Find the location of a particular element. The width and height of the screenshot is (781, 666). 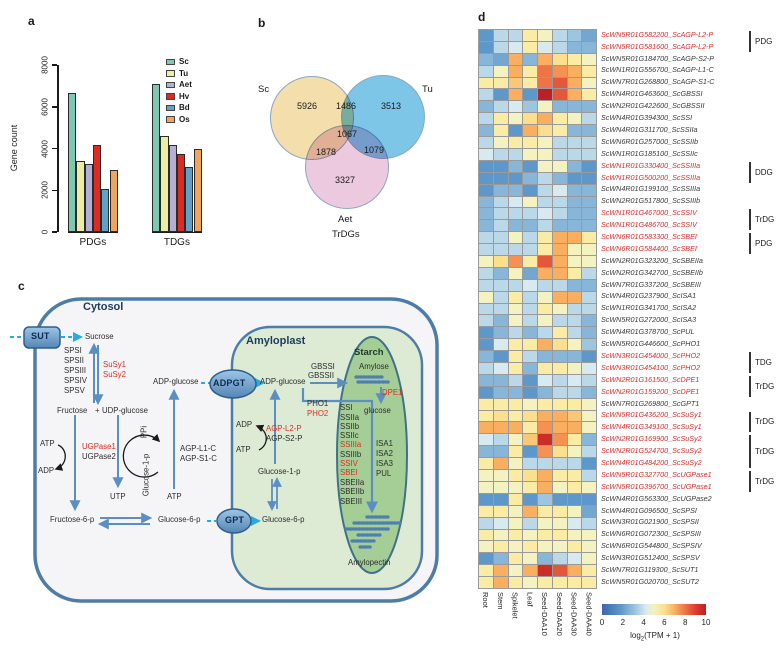

y-axis is located at coordinates (58, 148).